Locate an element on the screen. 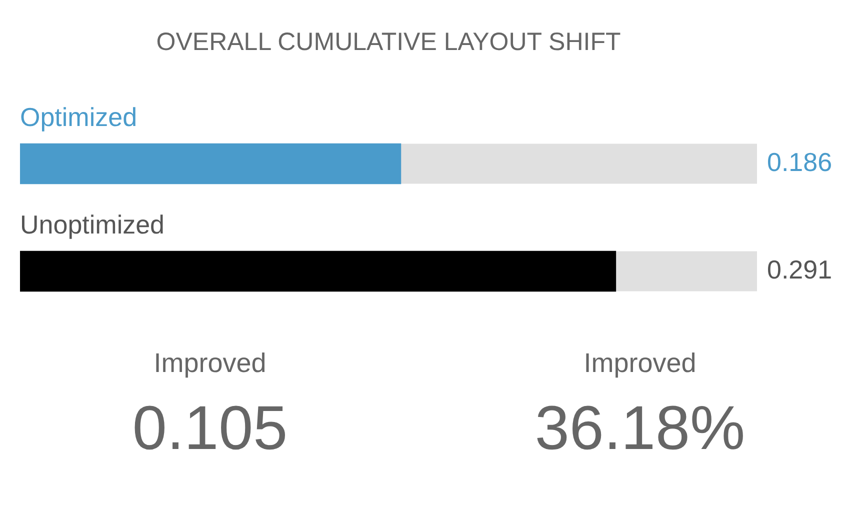  data-label: 0.186 is located at coordinates (799, 161).